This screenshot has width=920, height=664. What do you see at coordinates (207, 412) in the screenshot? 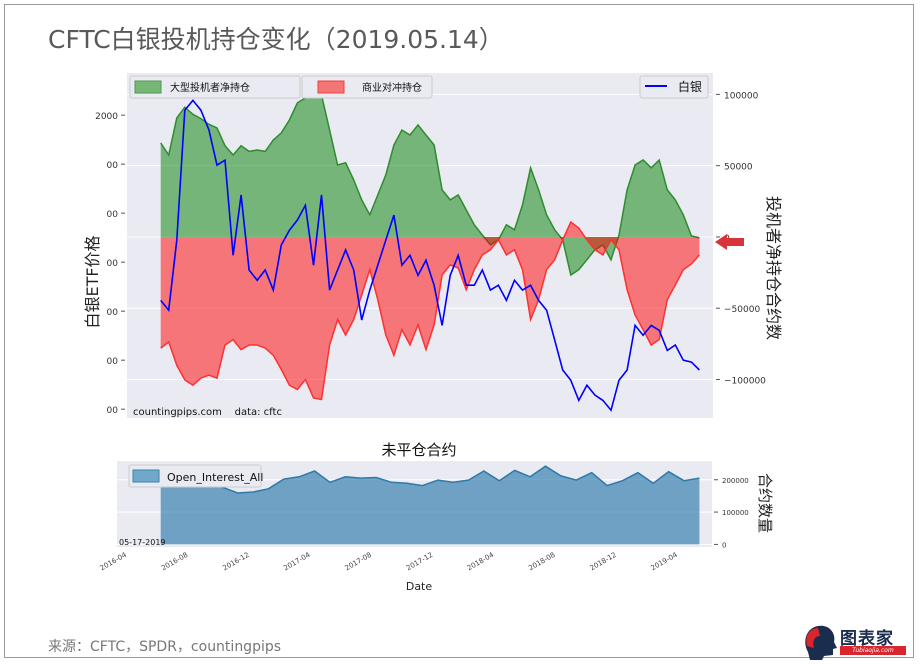
I see `source-annotation: countingpips.com data: cftc` at bounding box center [207, 412].